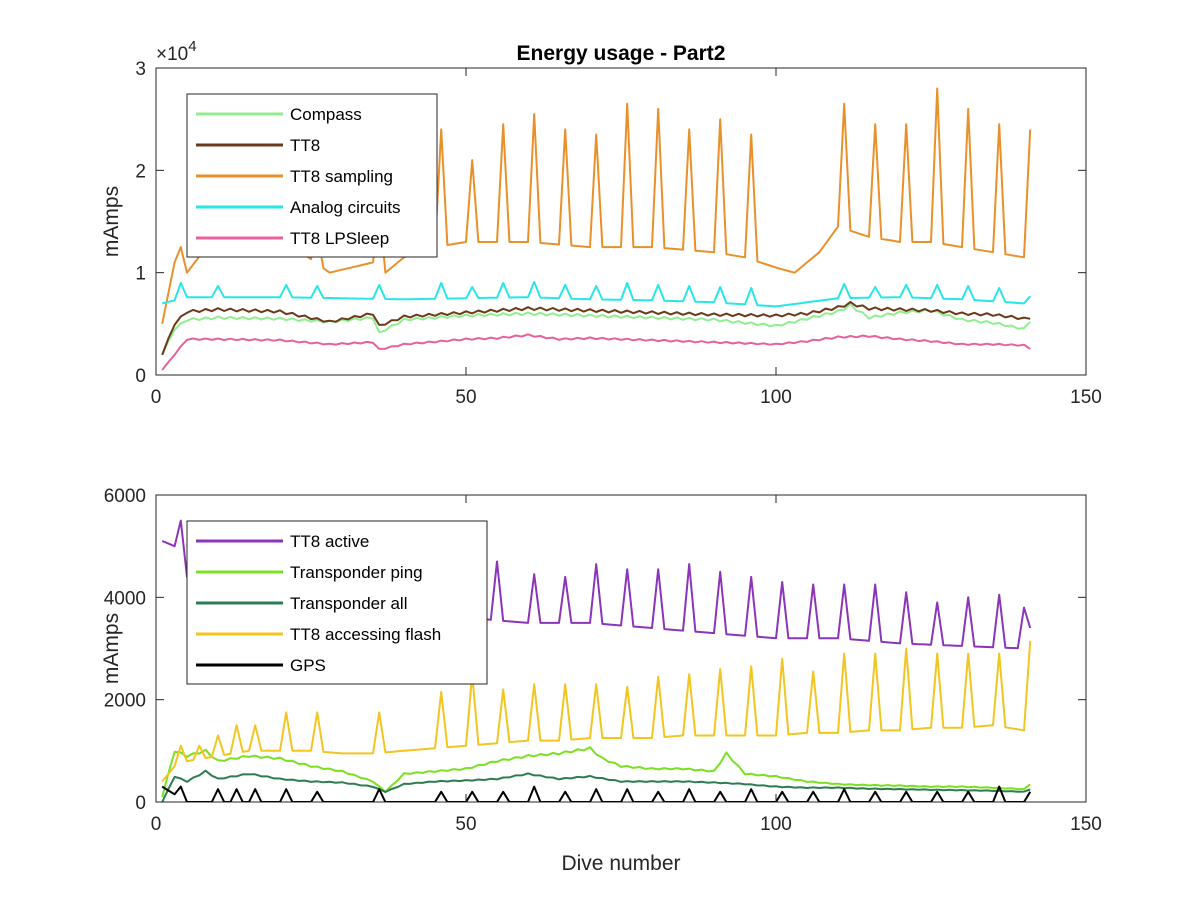 The width and height of the screenshot is (1200, 900). Describe the element at coordinates (341, 176) in the screenshot. I see `legend-label-tt8-sampling: TT8 sampling` at that location.